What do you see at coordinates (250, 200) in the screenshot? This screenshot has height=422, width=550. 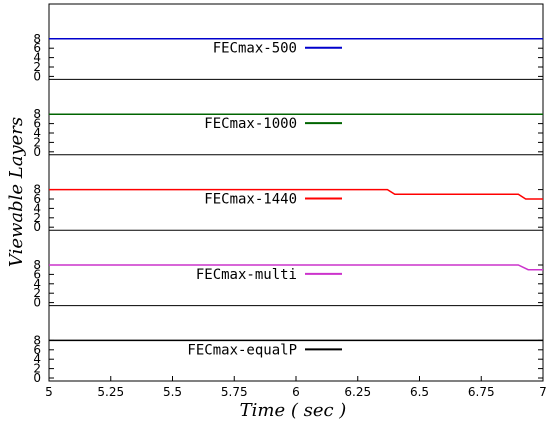 I see `legend-label: FECmax-1440` at bounding box center [250, 200].